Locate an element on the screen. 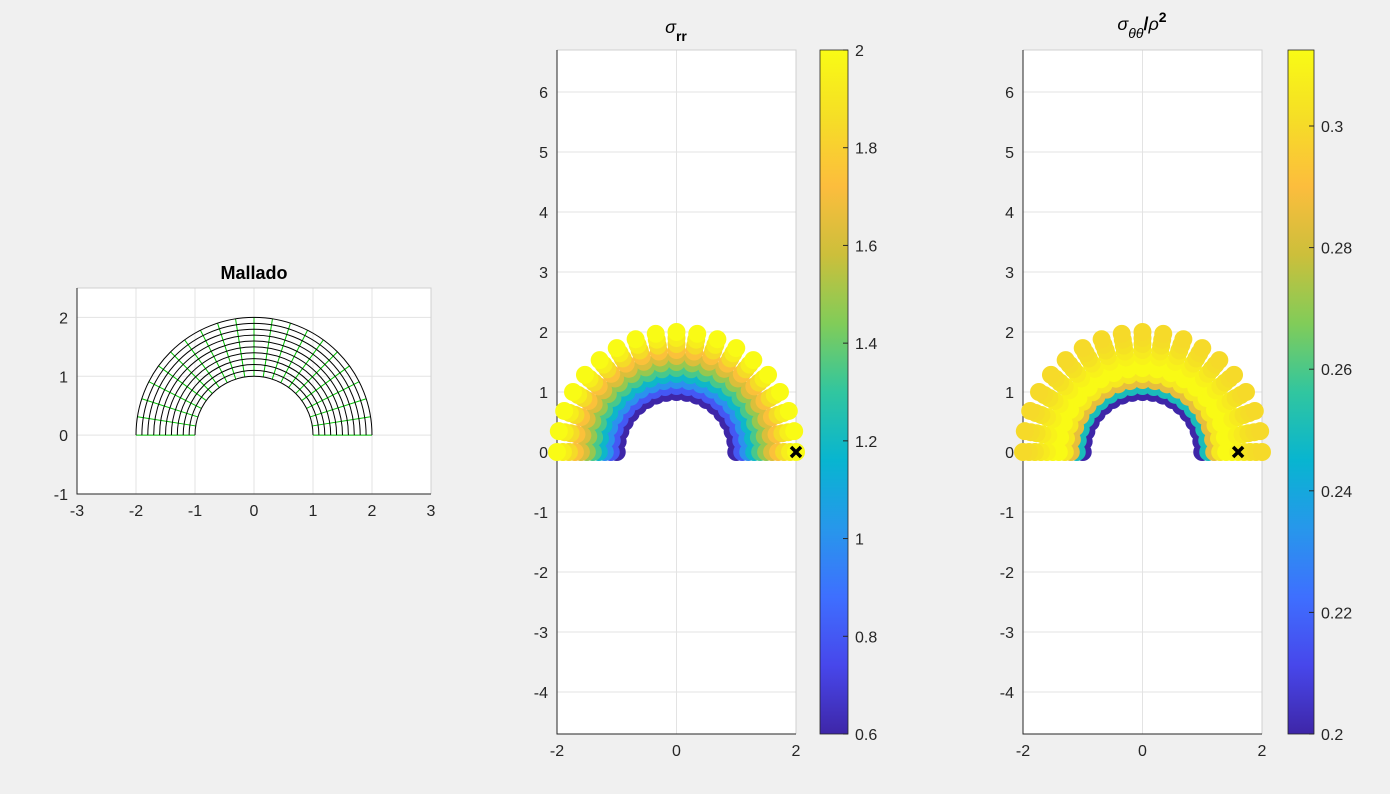 The height and width of the screenshot is (794, 1390). chart-title: σrr is located at coordinates (676, 30).